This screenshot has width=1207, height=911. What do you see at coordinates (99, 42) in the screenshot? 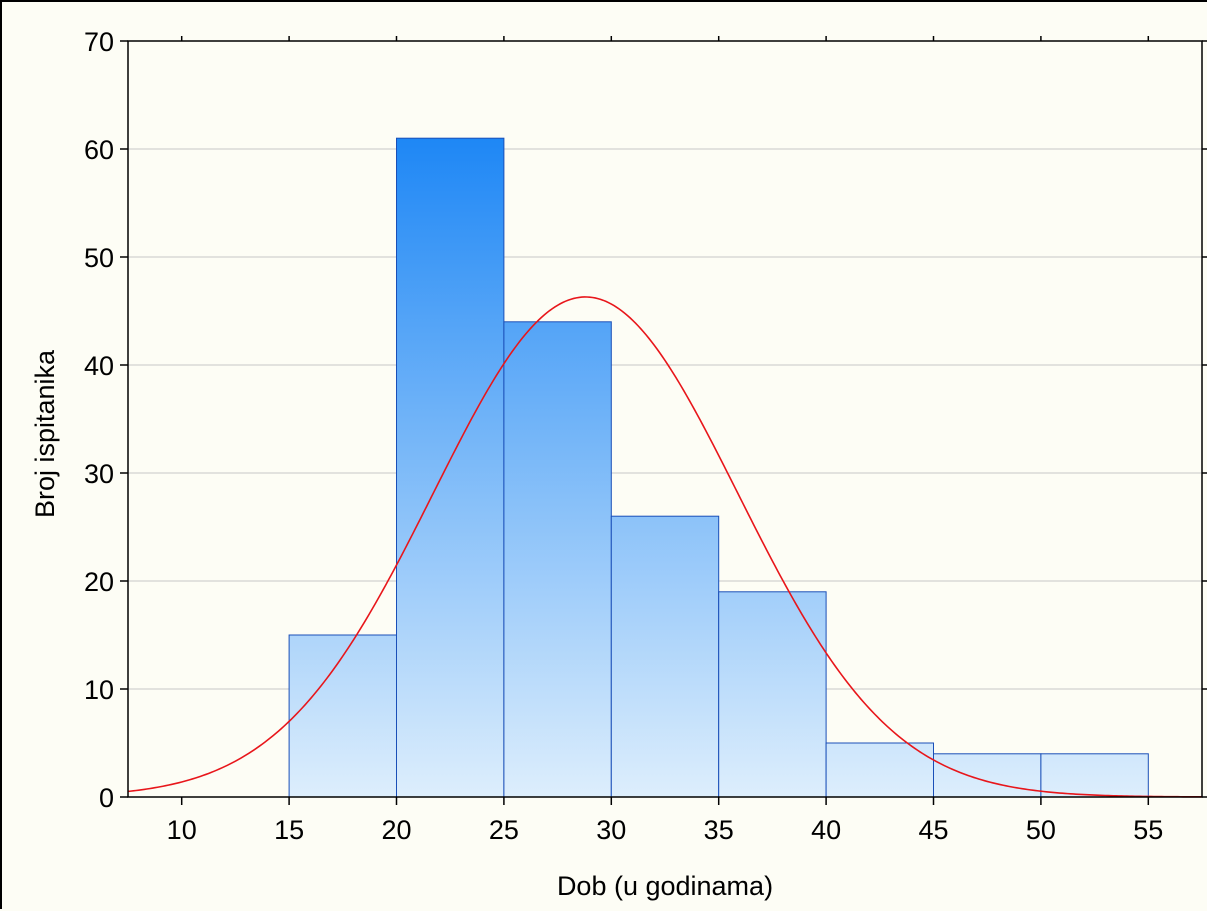
I see `y-tick-label-70: 70` at bounding box center [99, 42].